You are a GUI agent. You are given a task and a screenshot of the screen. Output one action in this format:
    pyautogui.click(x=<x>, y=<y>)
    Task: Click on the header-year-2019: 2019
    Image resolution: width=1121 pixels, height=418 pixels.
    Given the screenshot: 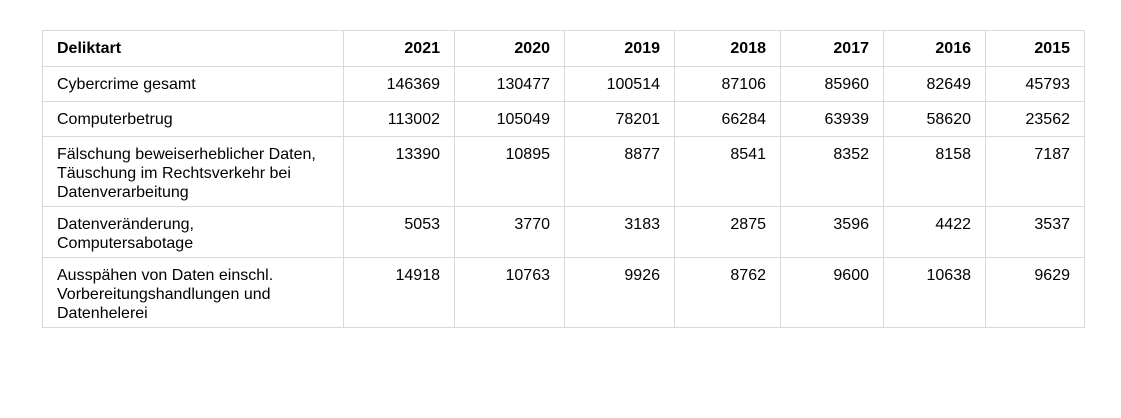 What is the action you would take?
    pyautogui.click(x=619, y=48)
    